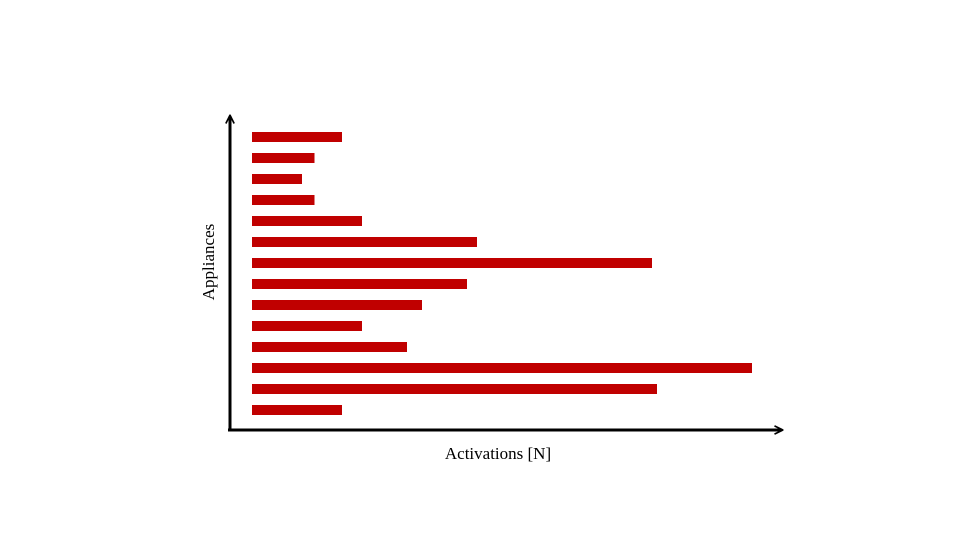  Describe the element at coordinates (208, 262) in the screenshot. I see `y-axis-label: Appliances` at that location.